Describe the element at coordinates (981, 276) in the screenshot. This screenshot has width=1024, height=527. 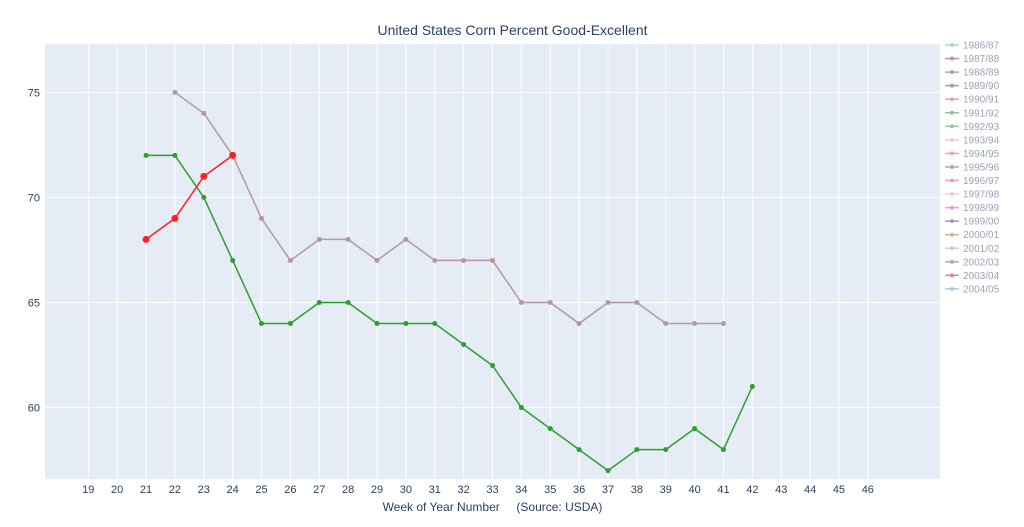
I see `legend-label: 2003/04` at that location.